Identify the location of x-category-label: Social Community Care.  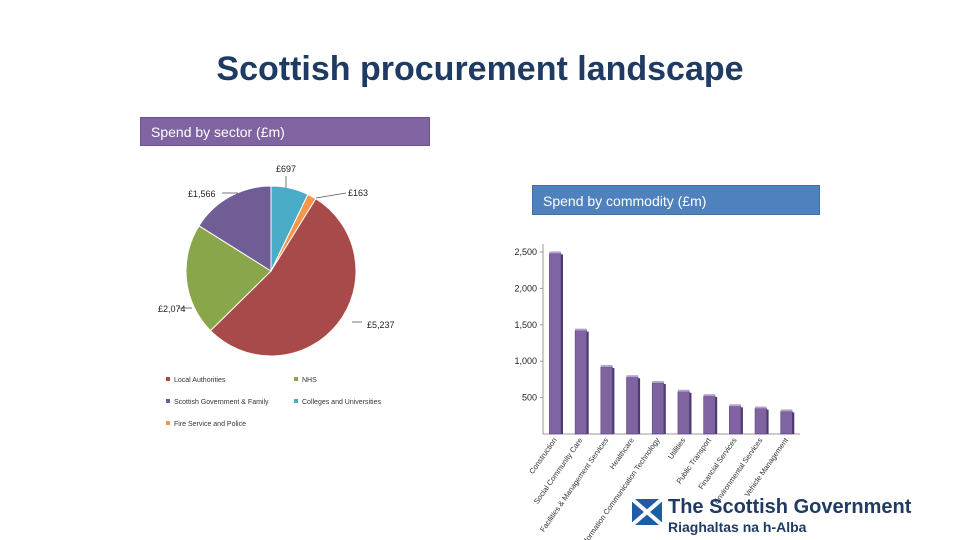
(558, 471).